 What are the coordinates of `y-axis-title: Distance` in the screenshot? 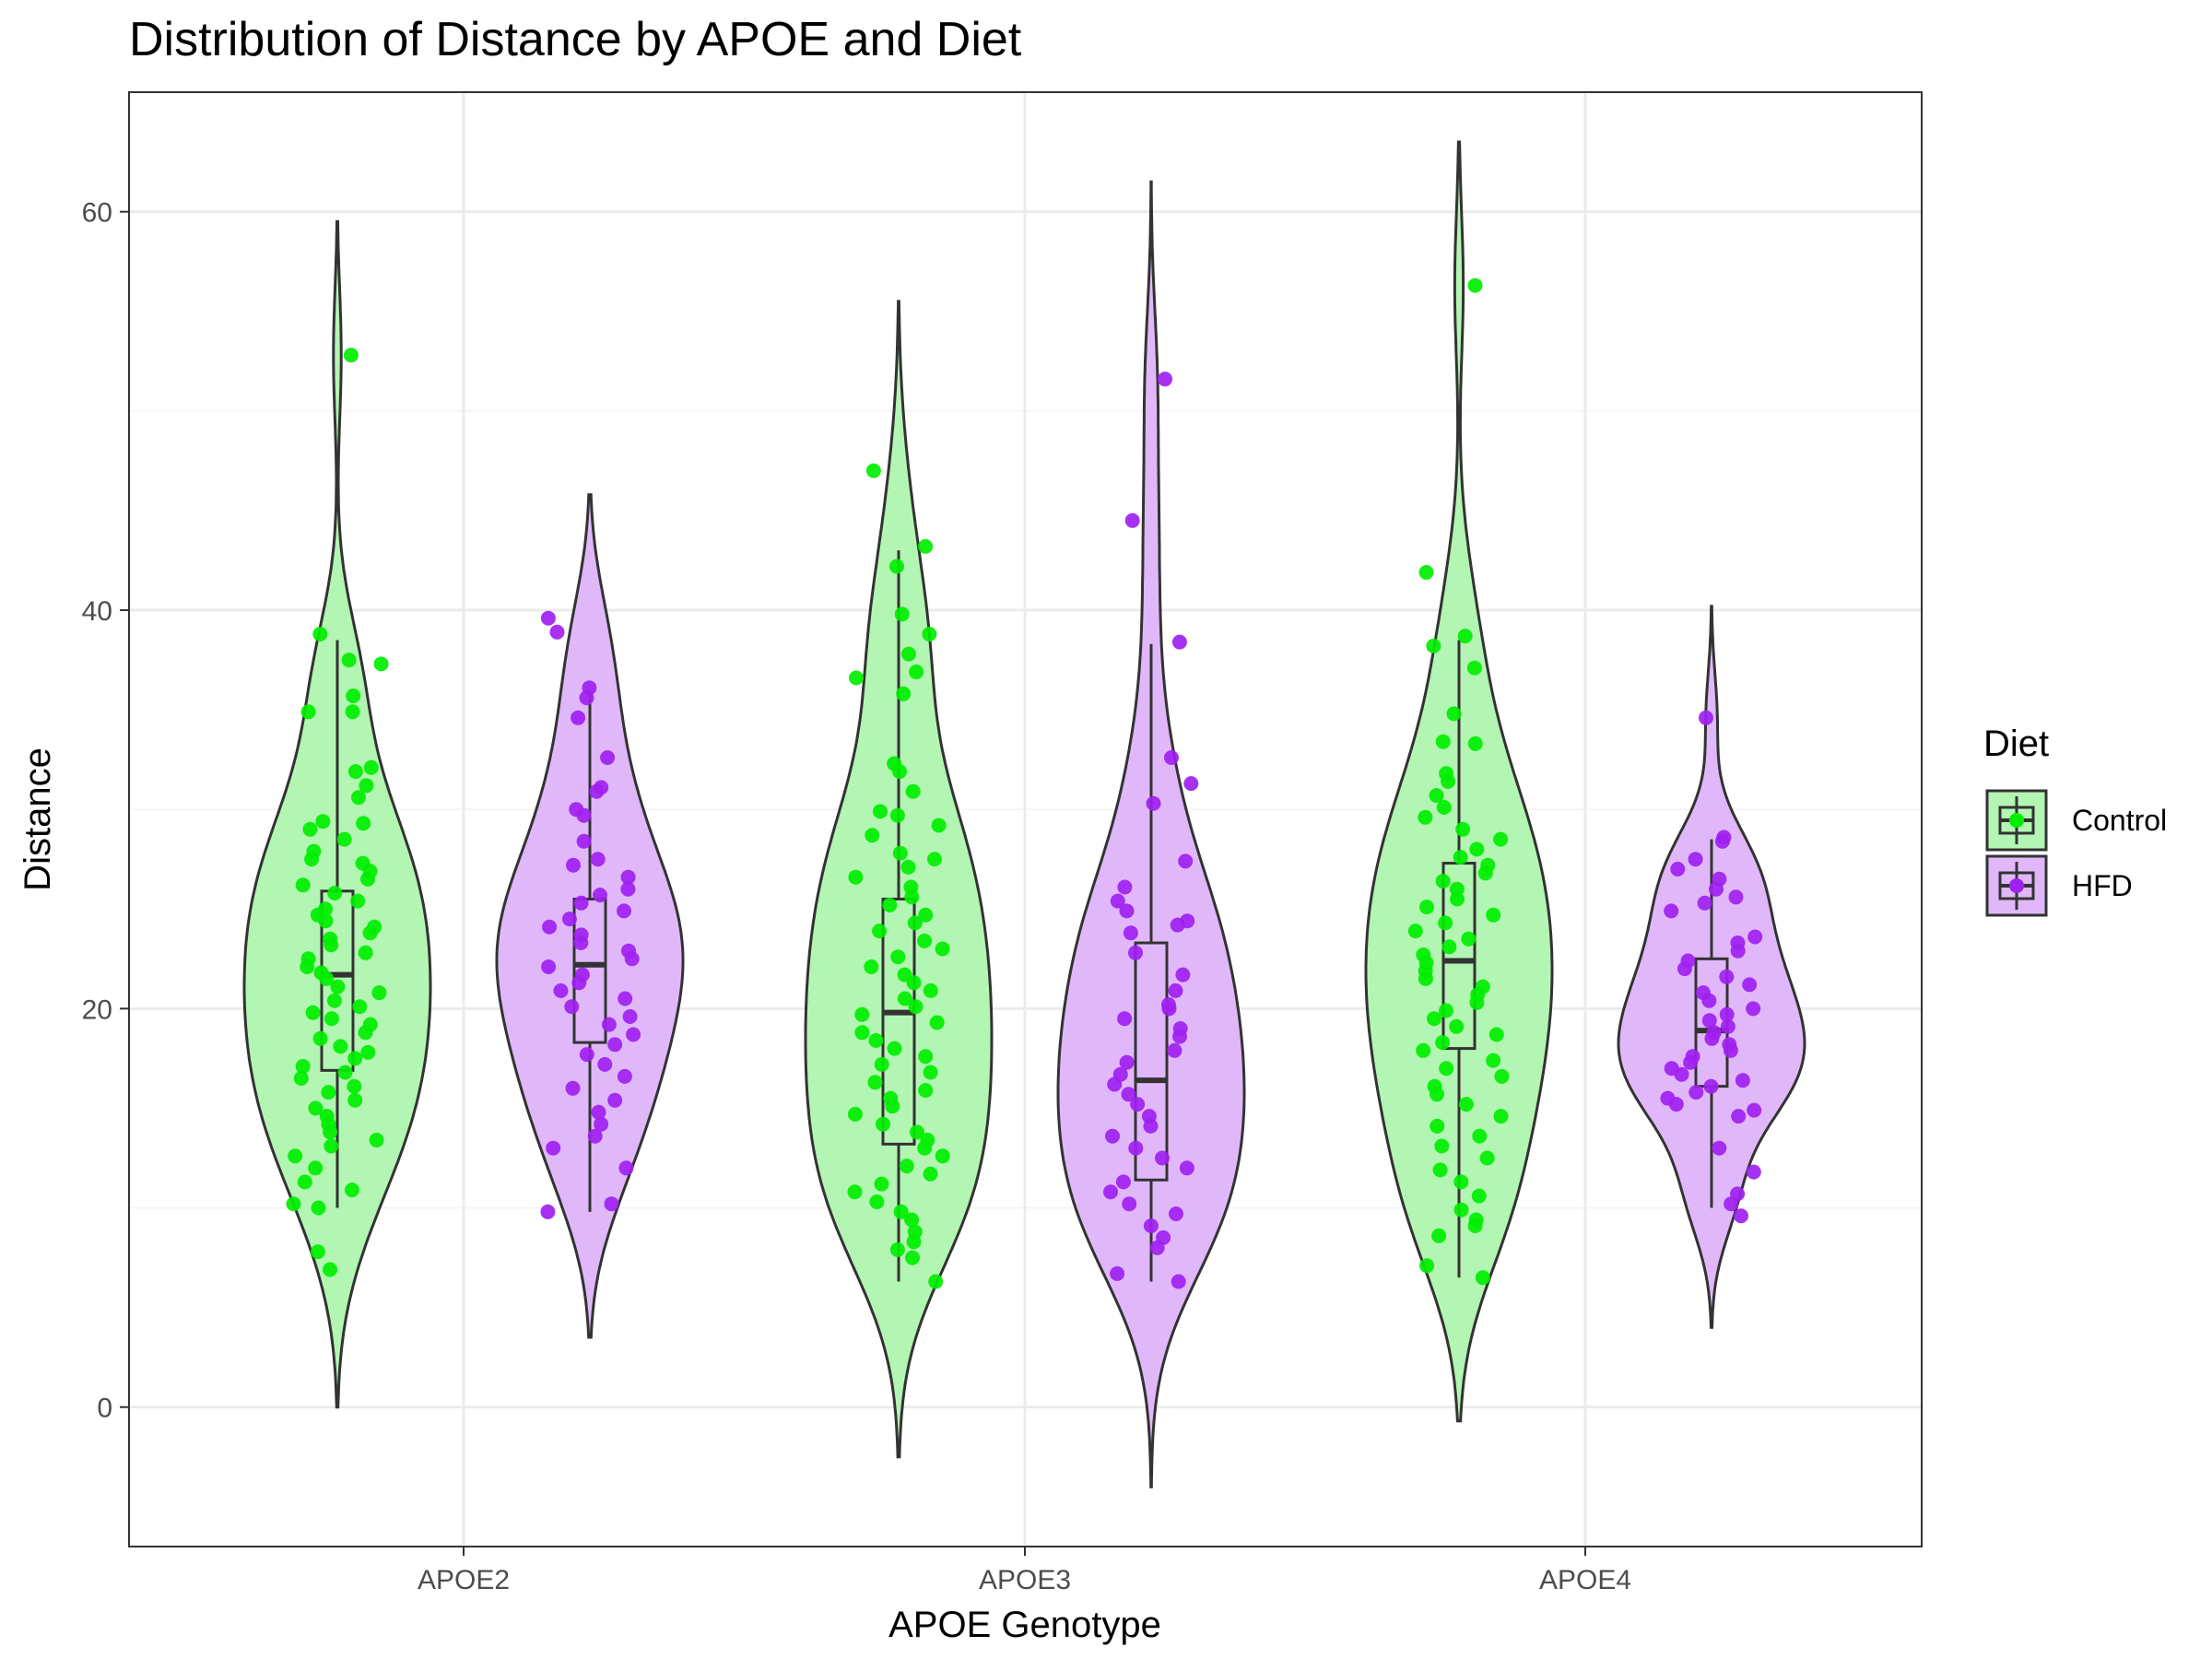 It's located at (38, 819).